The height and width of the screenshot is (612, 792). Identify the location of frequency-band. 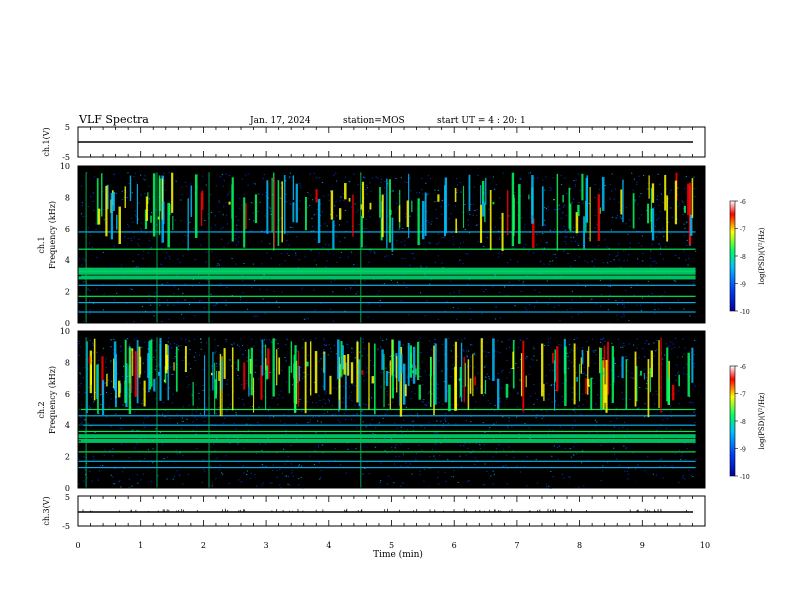
(387, 440).